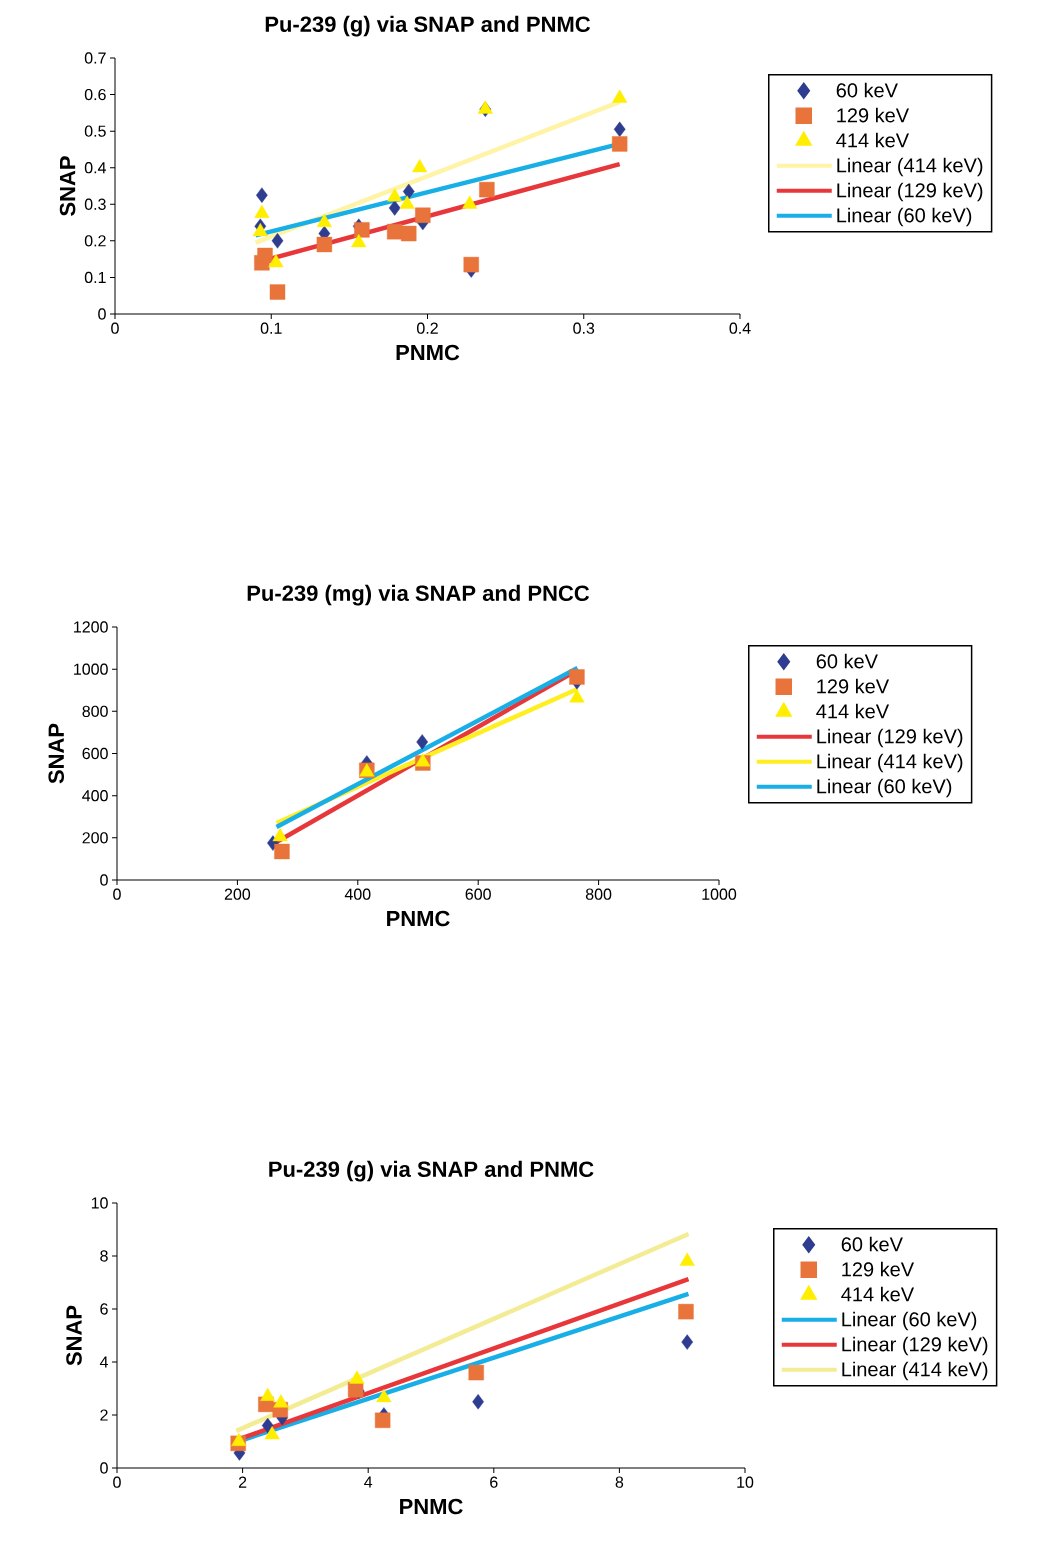 Image resolution: width=1057 pixels, height=1542 pixels. I want to click on y-tick-label: 4, so click(103, 1362).